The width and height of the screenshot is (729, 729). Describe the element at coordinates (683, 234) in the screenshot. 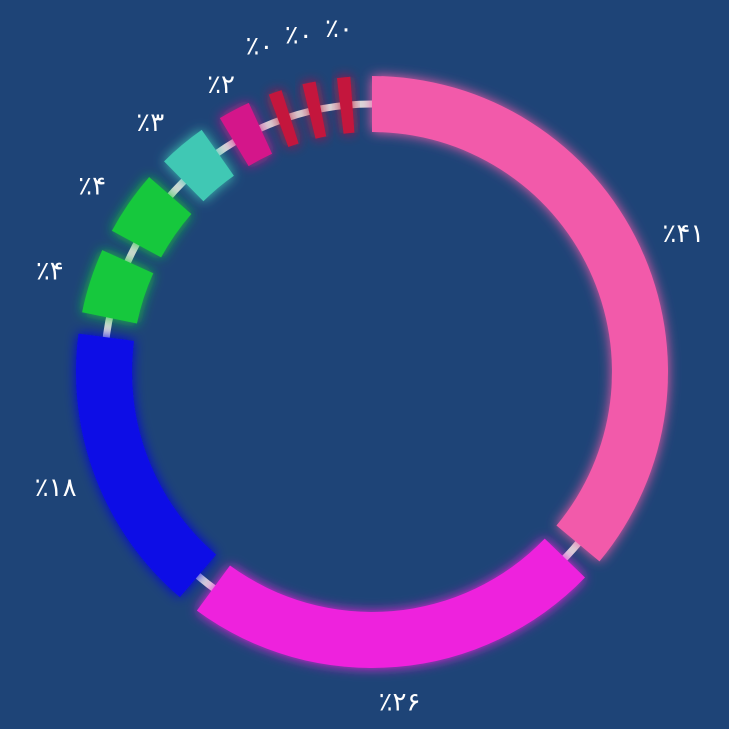

I see `slice-label: ٪۴۱` at that location.